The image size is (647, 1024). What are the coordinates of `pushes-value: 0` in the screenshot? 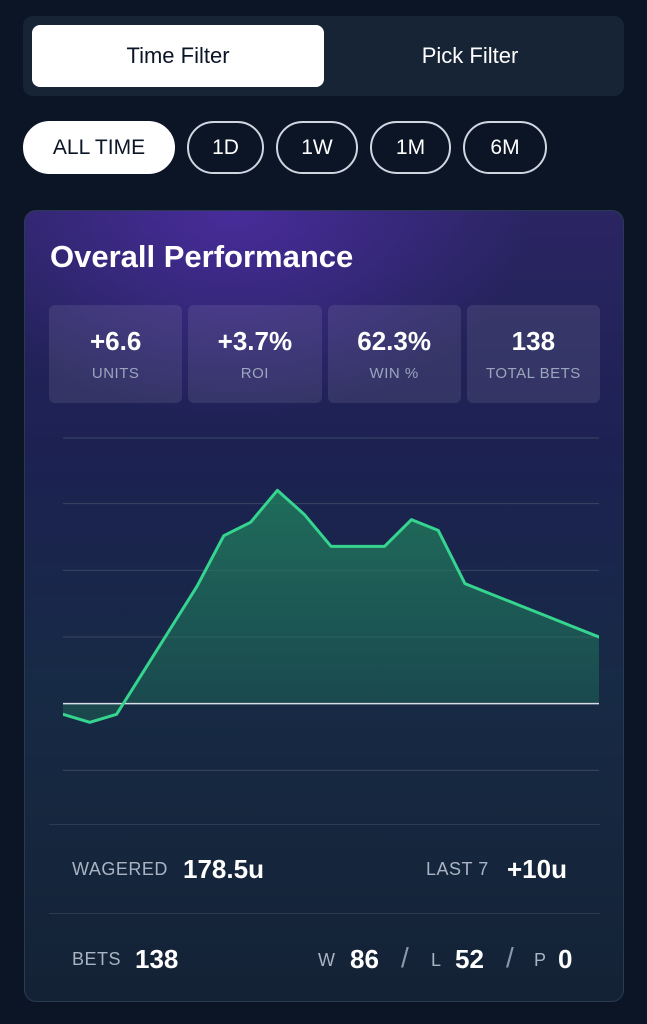 It's located at (565, 959).